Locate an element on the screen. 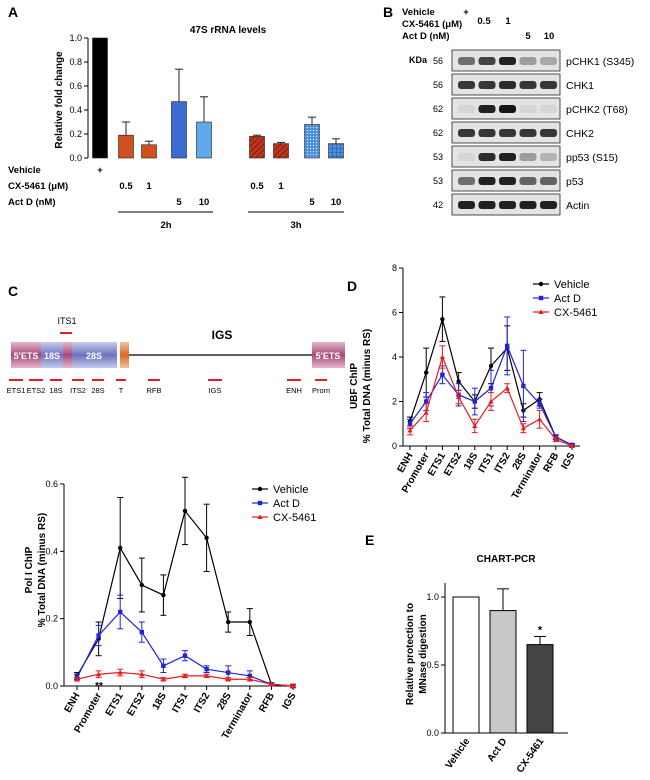 Image resolution: width=650 pixels, height=780 pixels. panel-a-time-3h: 3h is located at coordinates (295, 225).